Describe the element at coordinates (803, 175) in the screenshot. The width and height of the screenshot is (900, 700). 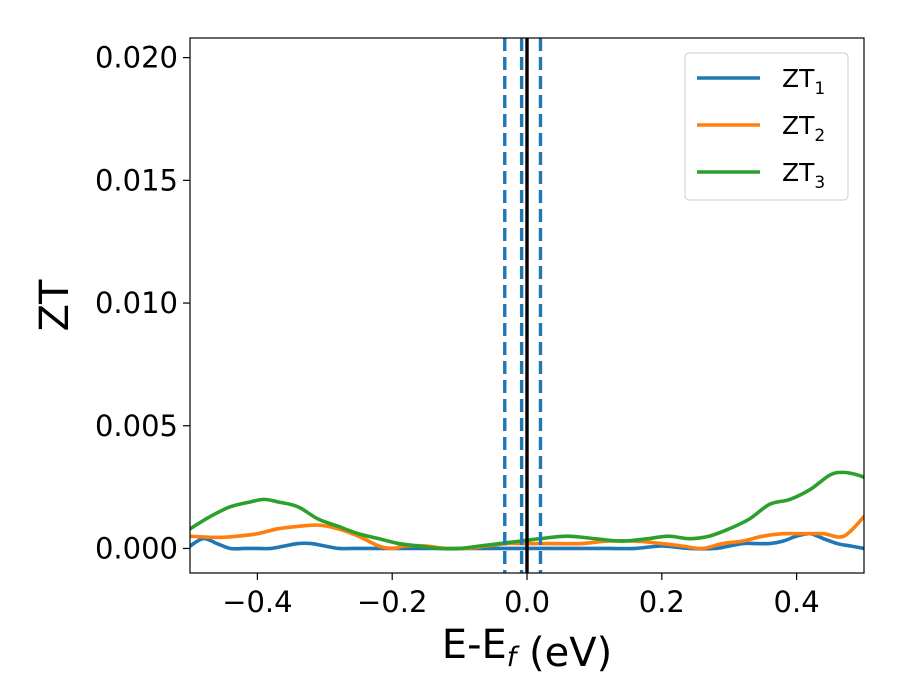
I see `legend-label-zt3: ZT3` at that location.